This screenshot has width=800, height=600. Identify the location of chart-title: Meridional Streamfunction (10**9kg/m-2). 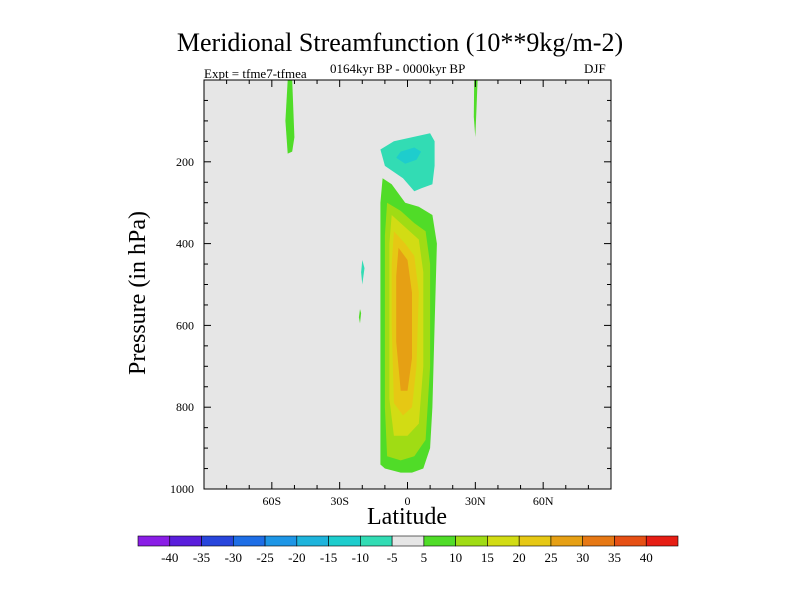
(400, 42).